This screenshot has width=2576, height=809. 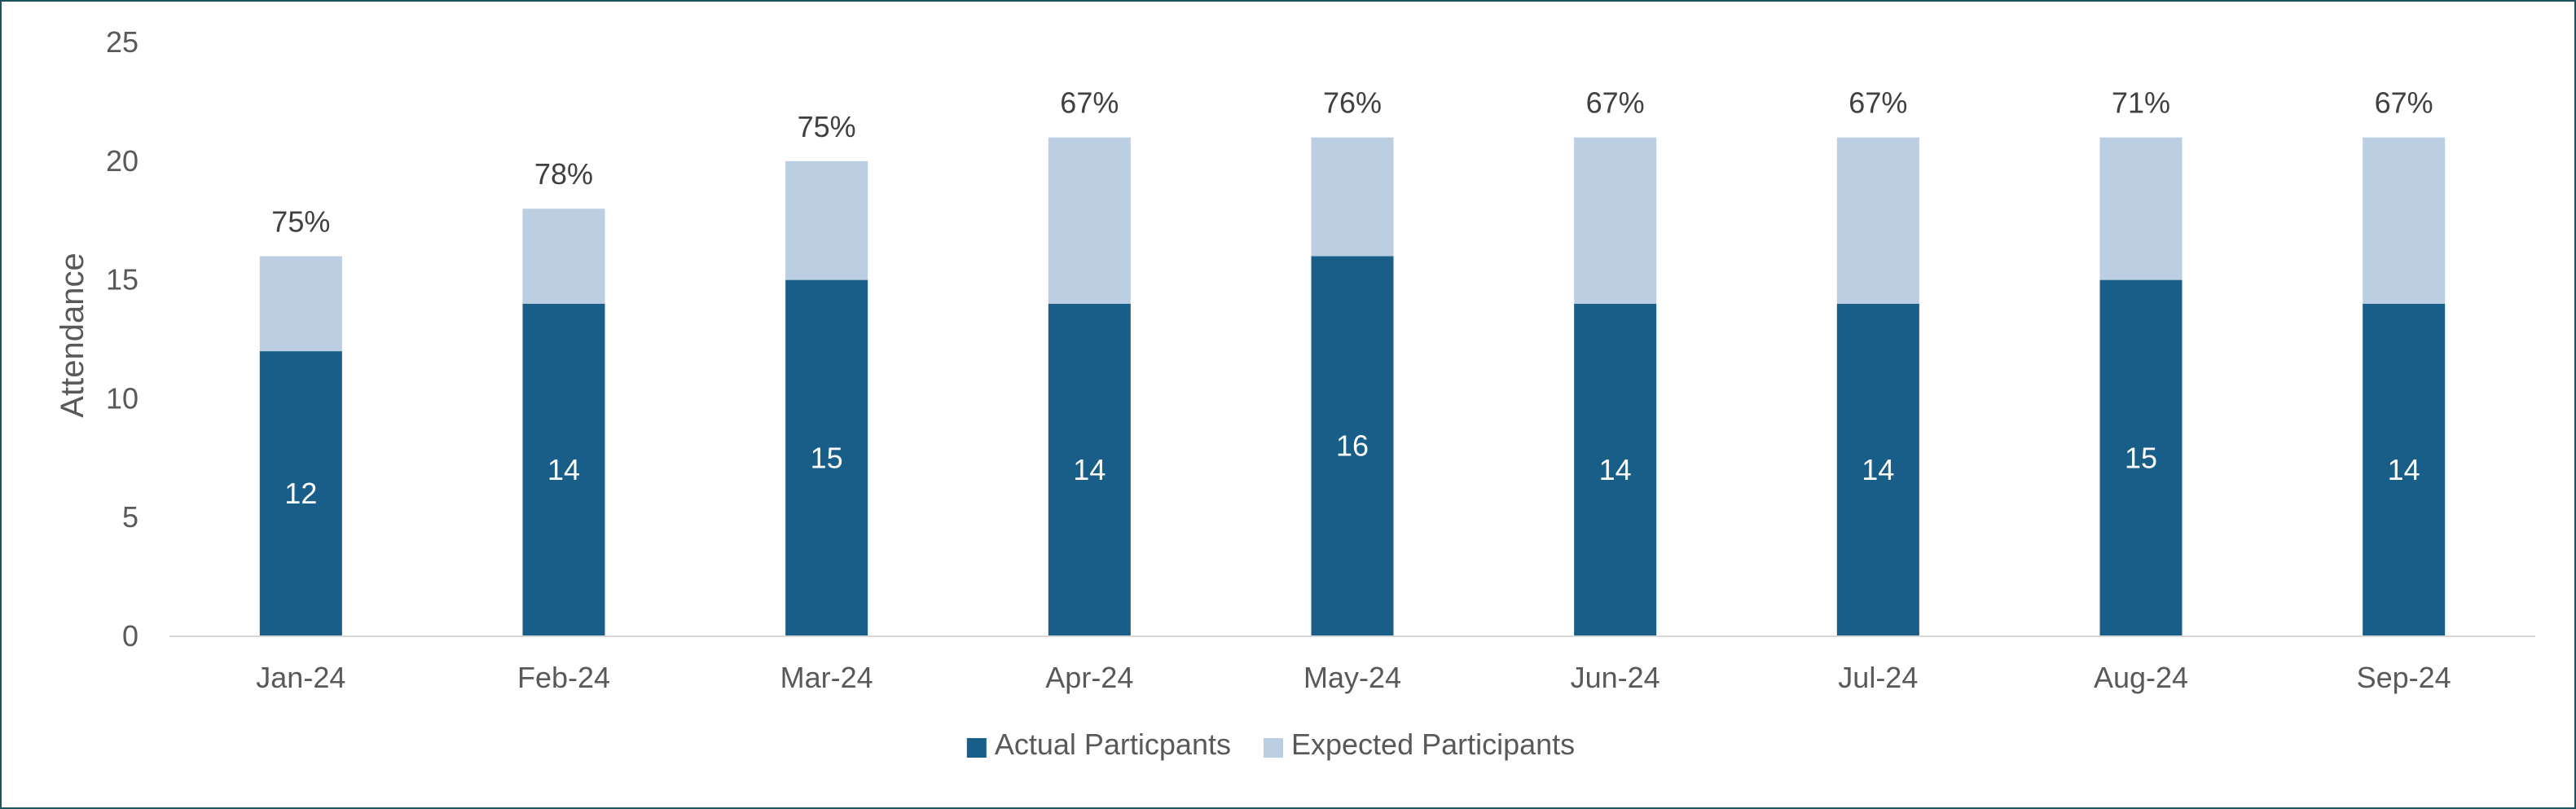 What do you see at coordinates (130, 517) in the screenshot?
I see `y-tick-label: 5` at bounding box center [130, 517].